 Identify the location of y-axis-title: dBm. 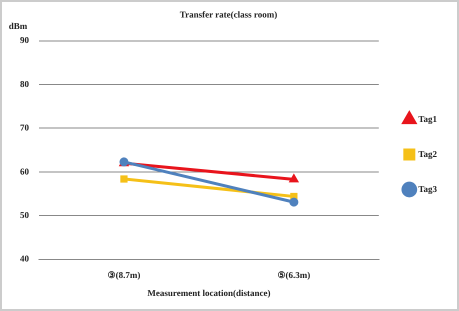
(18, 25).